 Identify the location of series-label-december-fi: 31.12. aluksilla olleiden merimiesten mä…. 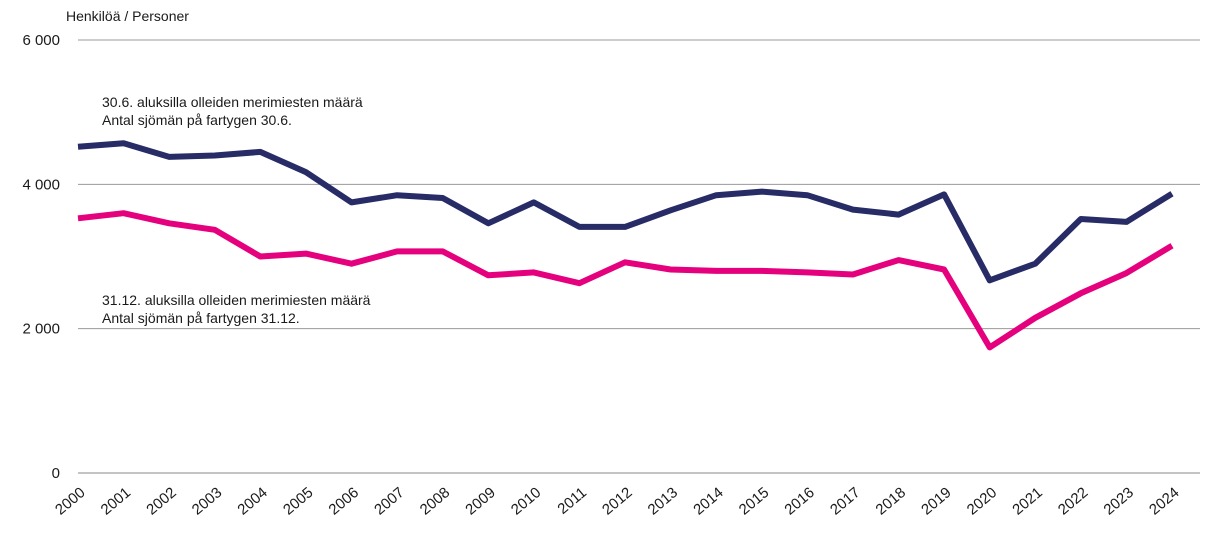
(236, 300).